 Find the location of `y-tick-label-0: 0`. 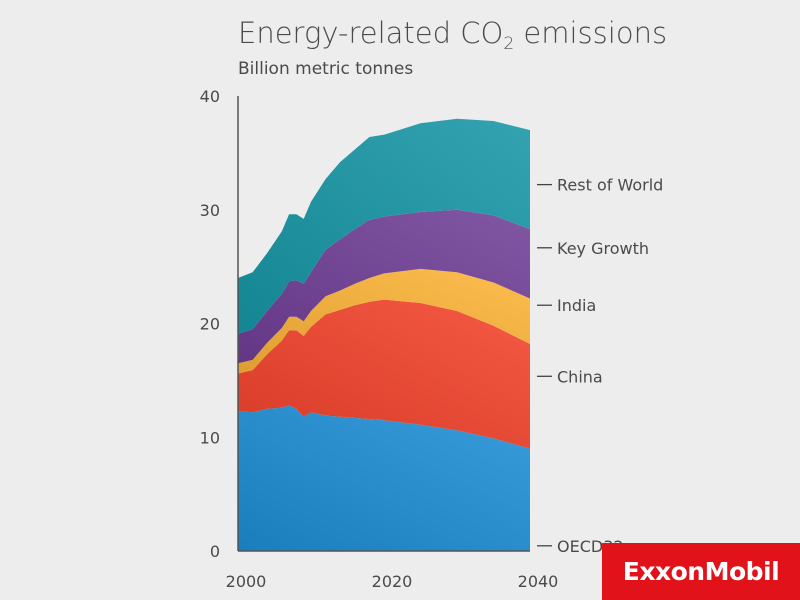

y-tick-label-0: 0 is located at coordinates (215, 551).